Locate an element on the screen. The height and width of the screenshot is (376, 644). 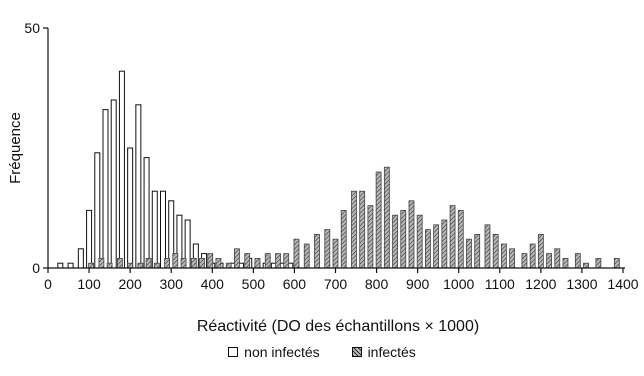
x-tick-label: 1400 is located at coordinates (622, 284).